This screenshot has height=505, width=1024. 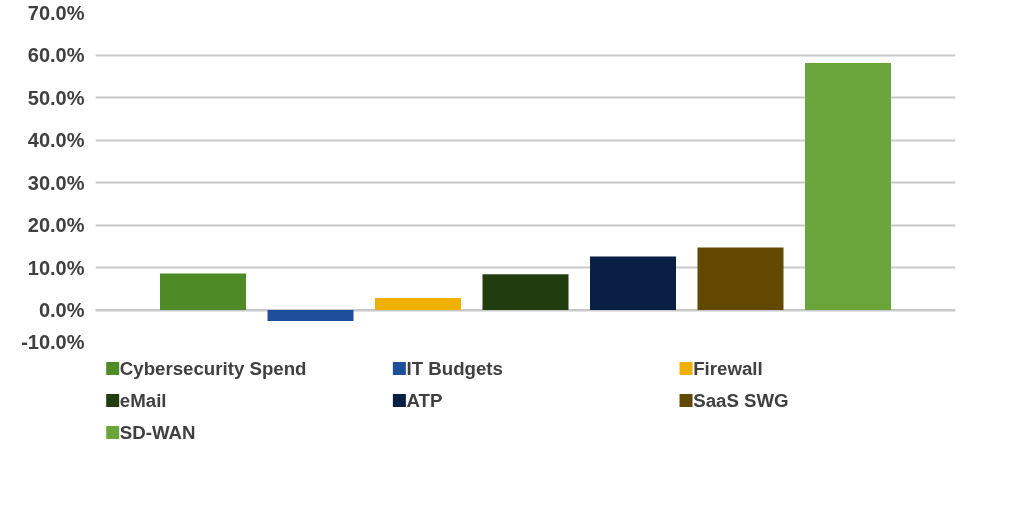 What do you see at coordinates (56, 55) in the screenshot?
I see `y-tick-label: 60.0%` at bounding box center [56, 55].